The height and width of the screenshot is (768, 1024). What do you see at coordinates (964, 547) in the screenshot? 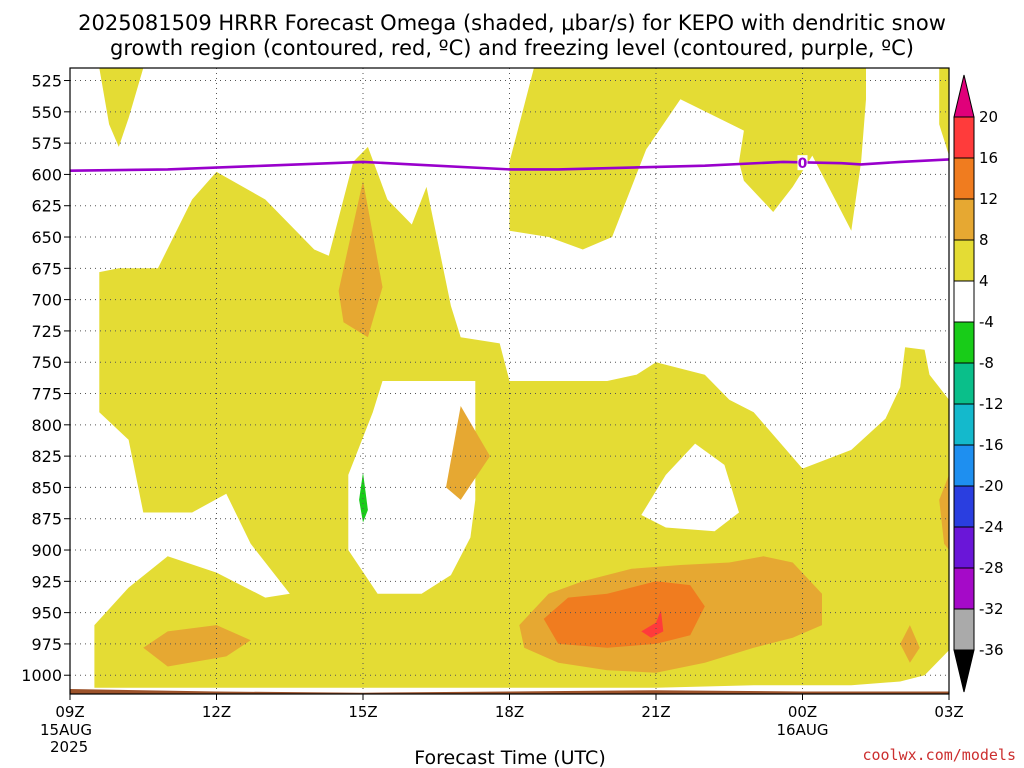
I see `colorbar-band--24-to--28` at bounding box center [964, 547].